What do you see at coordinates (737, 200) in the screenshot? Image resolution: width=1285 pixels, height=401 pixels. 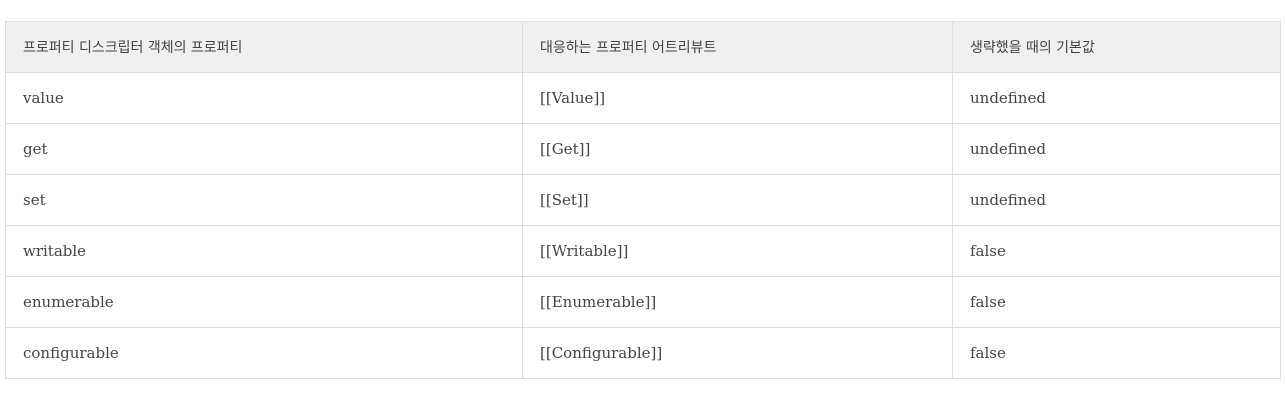 I see `cell-property-attribute: [[Set]]` at bounding box center [737, 200].